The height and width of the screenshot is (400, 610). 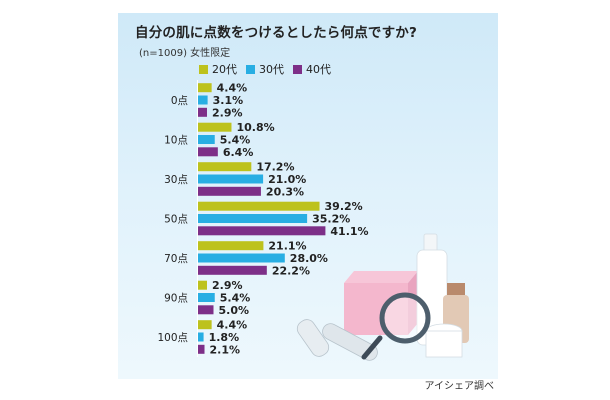 I want to click on data-label: 39.2%, so click(x=344, y=206).